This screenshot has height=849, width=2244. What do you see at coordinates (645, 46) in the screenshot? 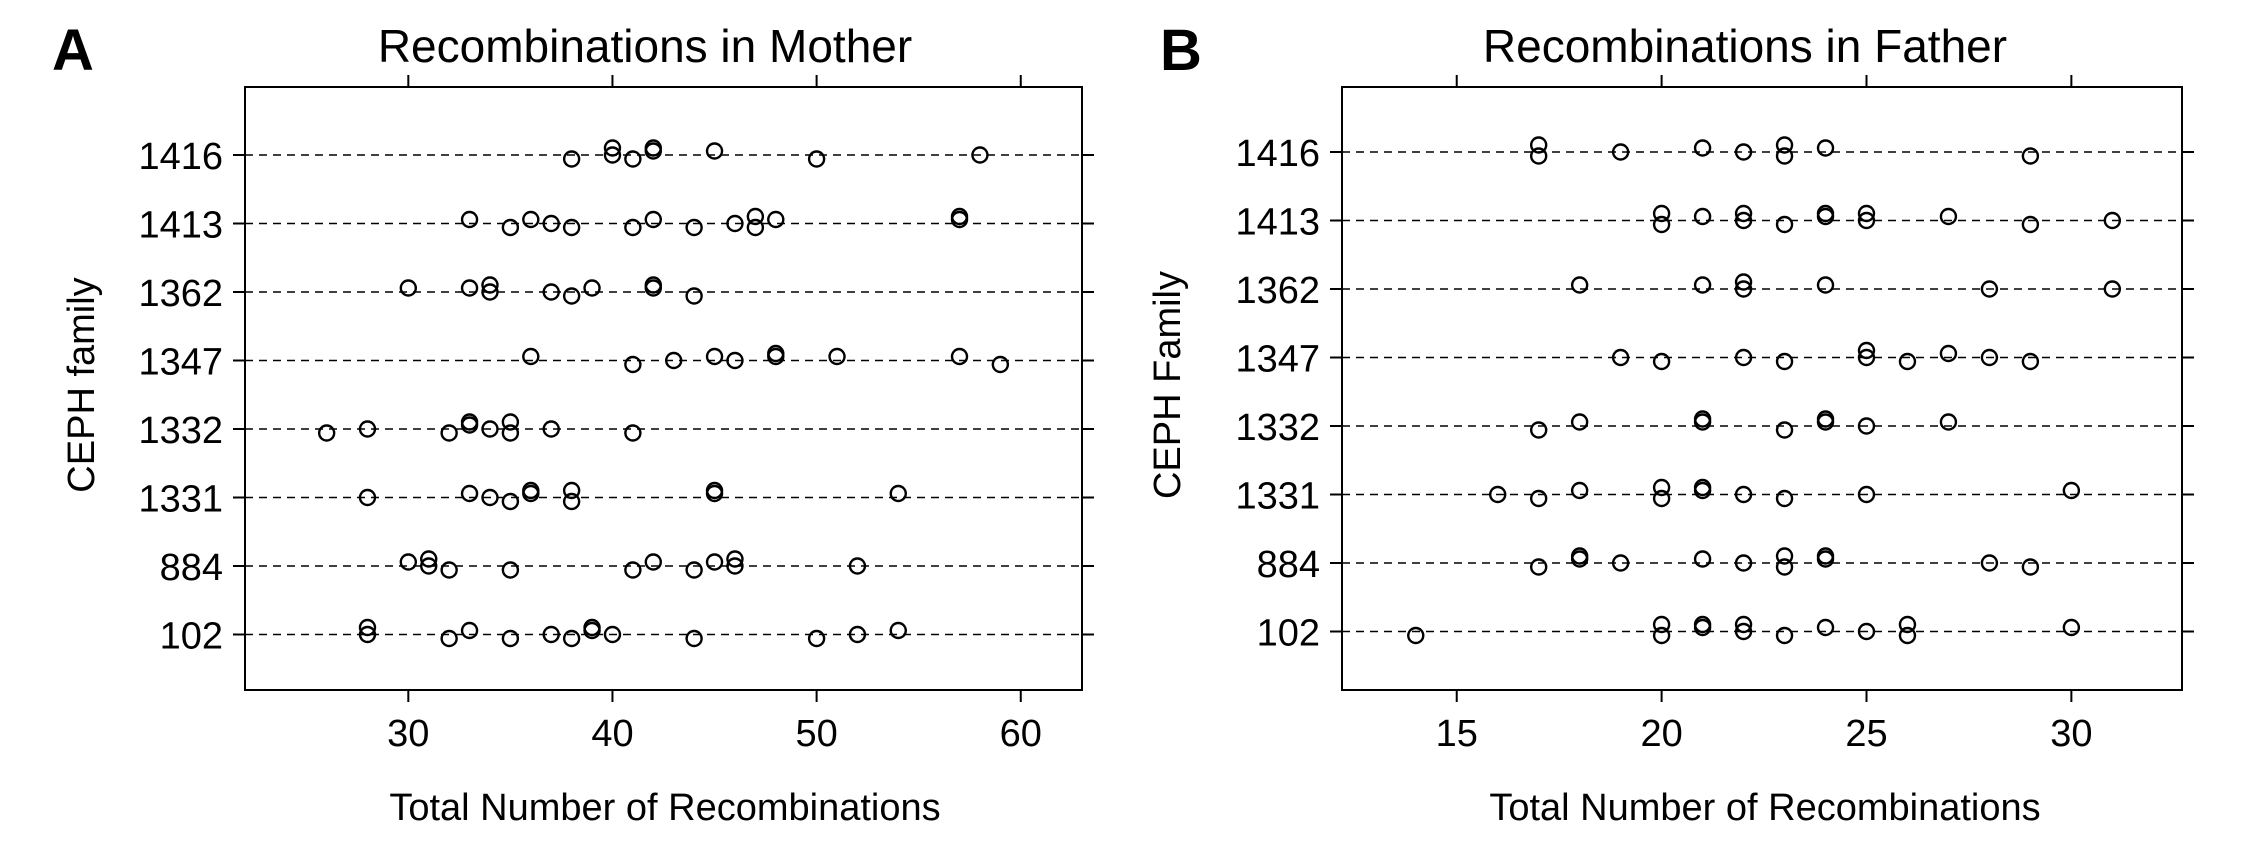
I see `panel-a-title: Recombinations in Mother` at bounding box center [645, 46].